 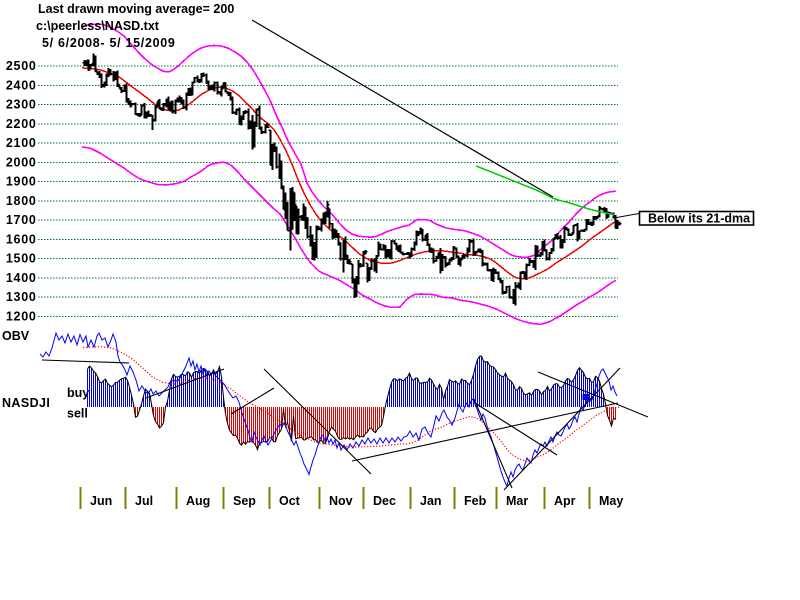 I want to click on svg-text: 2100, so click(x=21, y=143).